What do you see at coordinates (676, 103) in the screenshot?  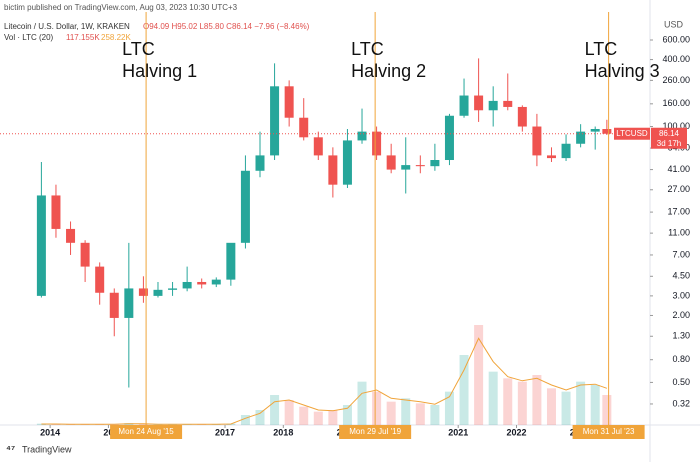 I see `y-tick-label: 160.00` at bounding box center [676, 103].